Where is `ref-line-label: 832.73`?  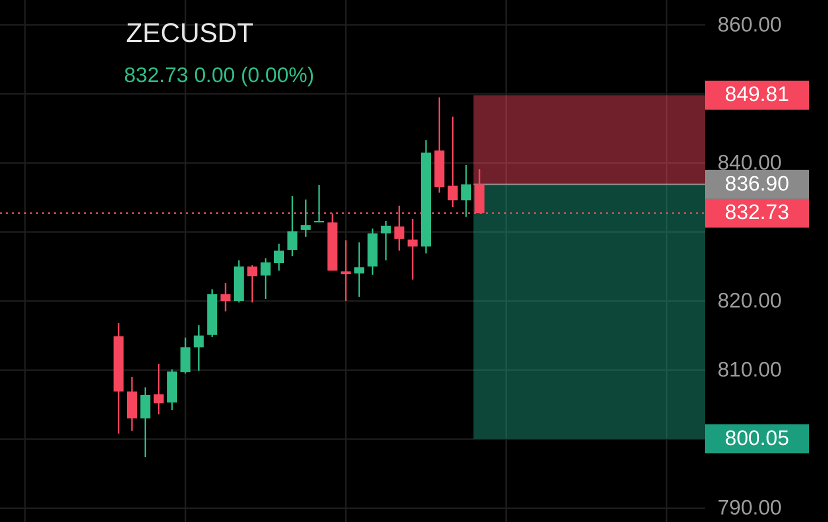
ref-line-label: 832.73 is located at coordinates (757, 212).